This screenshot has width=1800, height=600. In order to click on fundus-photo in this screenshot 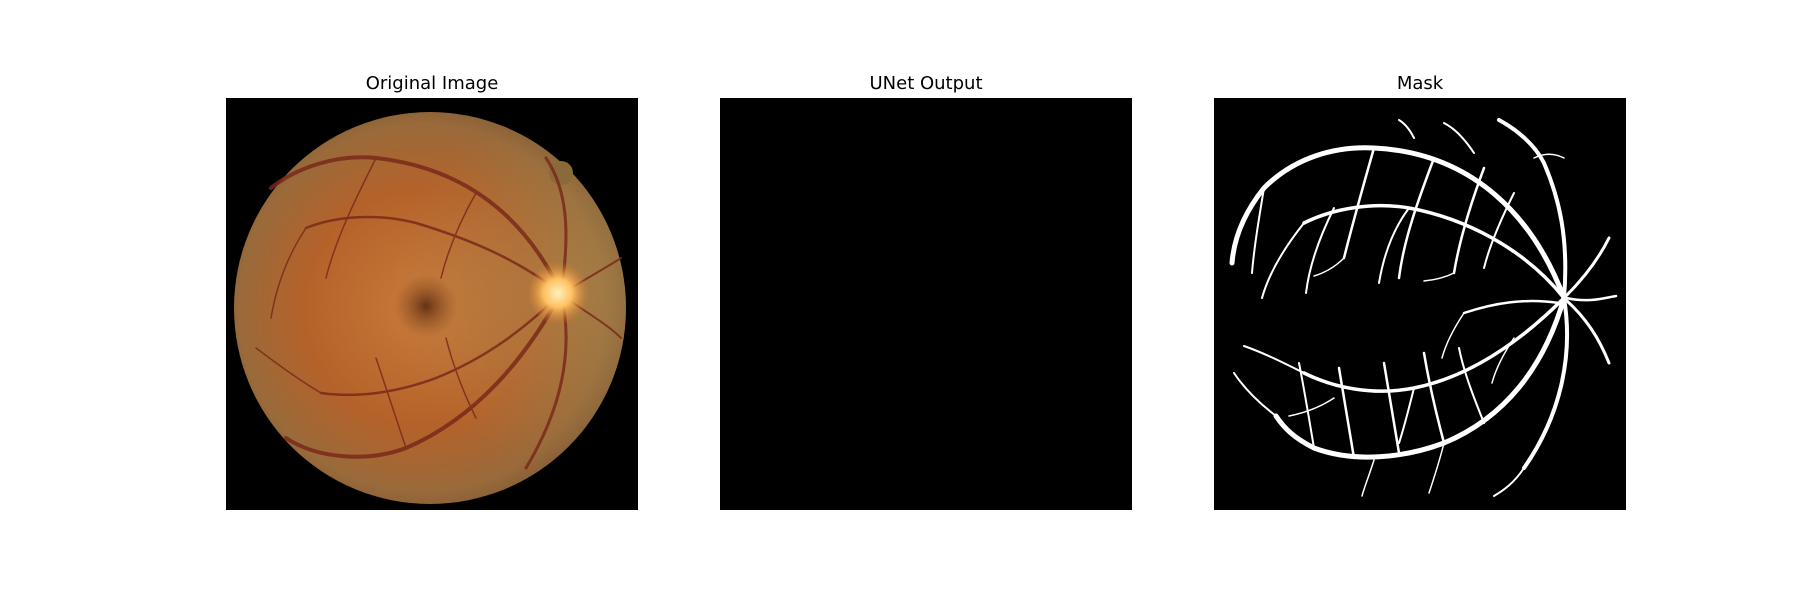, I will do `click(430, 308)`.